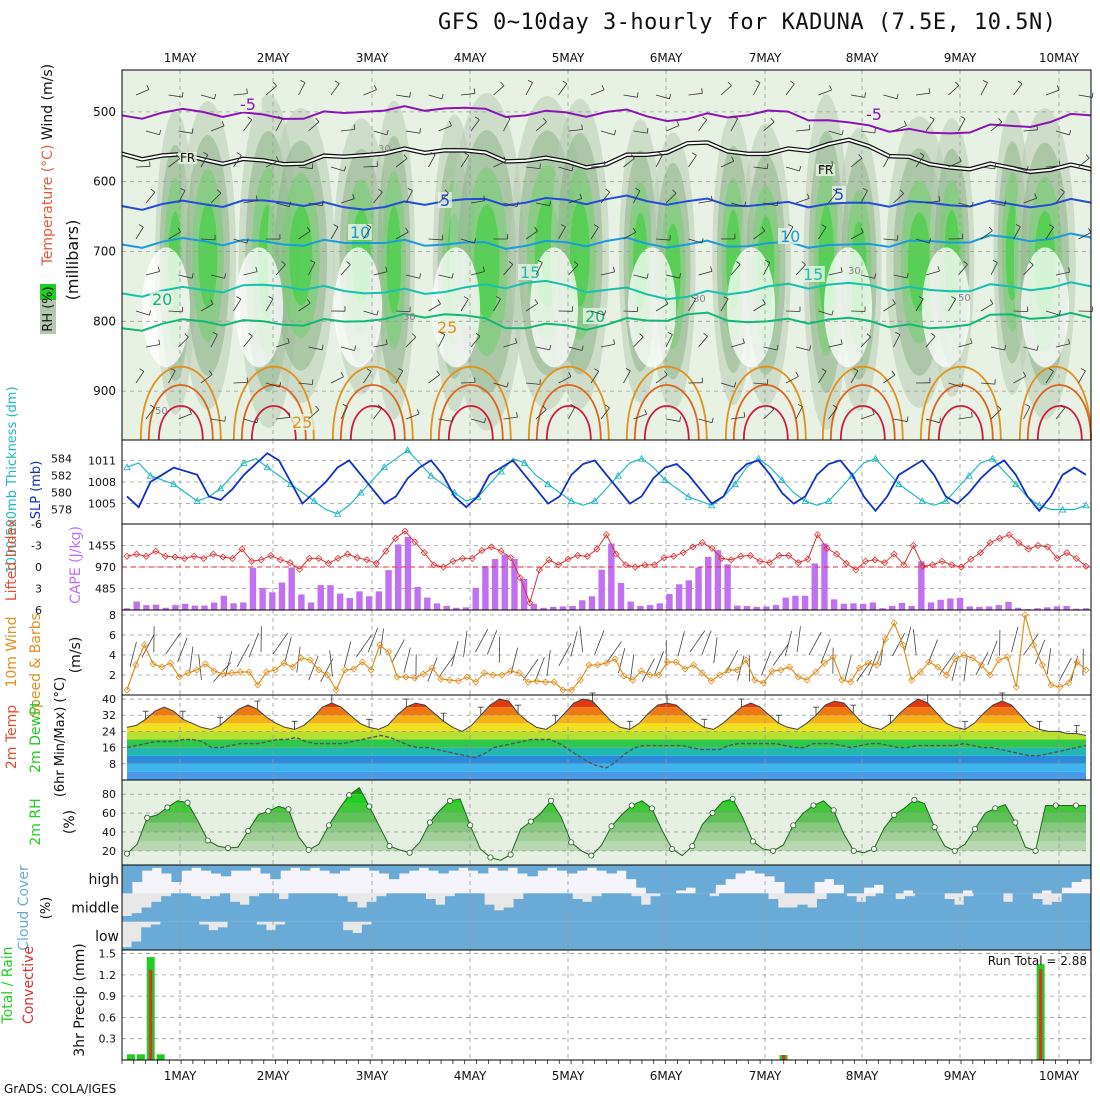  Describe the element at coordinates (80, 999) in the screenshot. I see `precip-axis-label: 3hr Precip (mm)` at that location.